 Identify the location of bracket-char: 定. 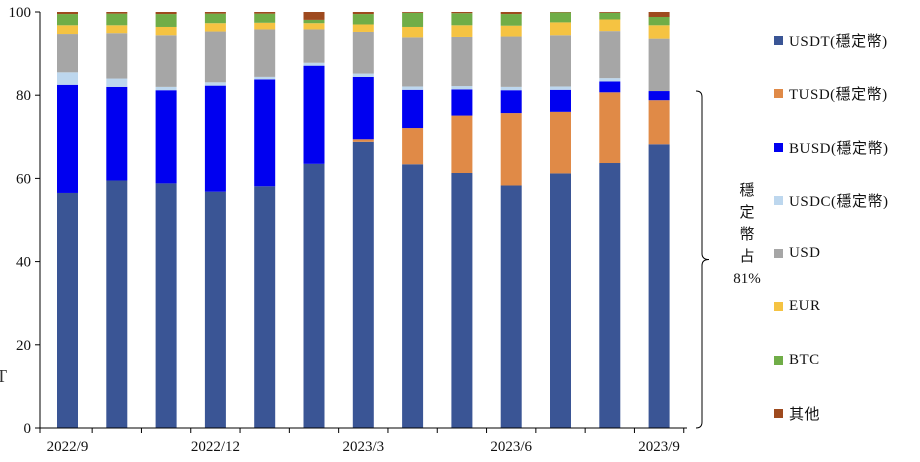
(747, 213).